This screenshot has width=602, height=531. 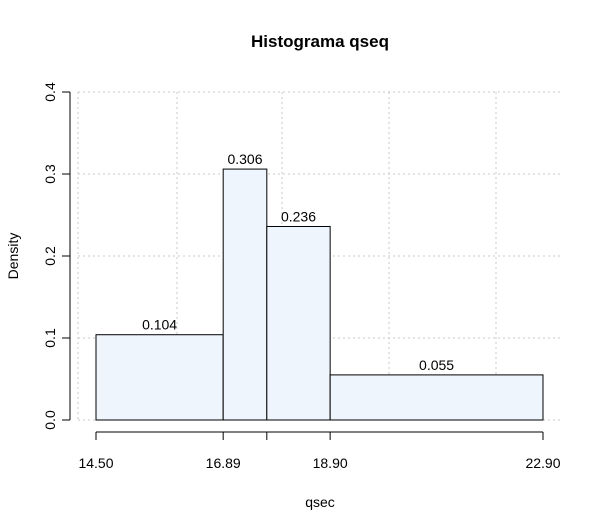 What do you see at coordinates (436, 365) in the screenshot?
I see `bar-value-label: 0.055` at bounding box center [436, 365].